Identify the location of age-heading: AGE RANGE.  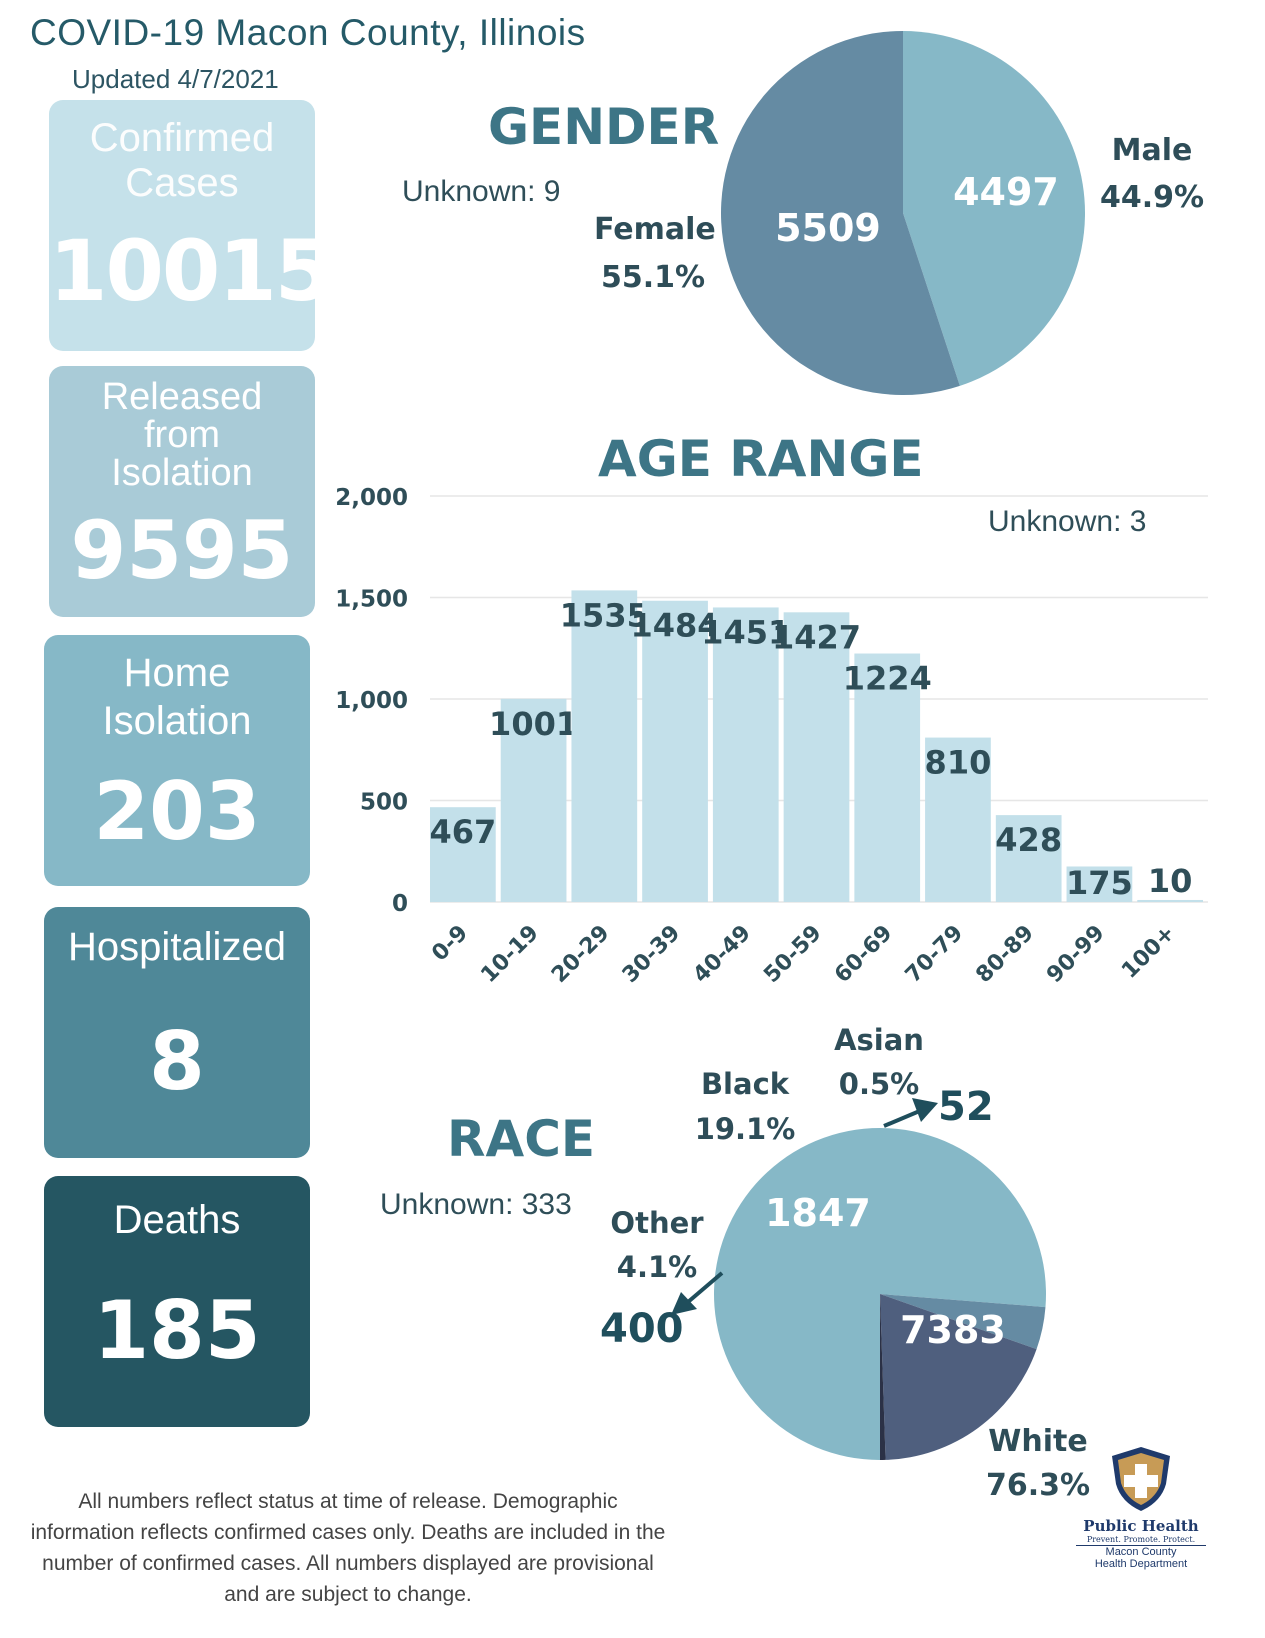
(761, 459).